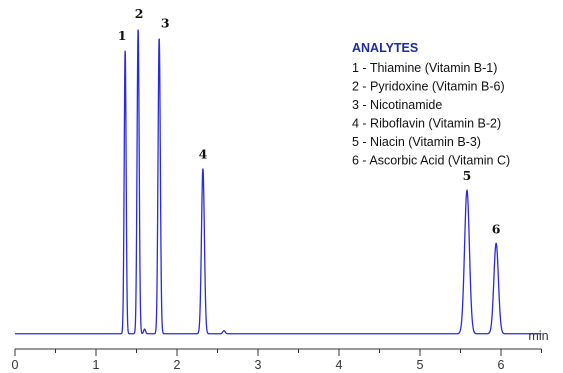 The width and height of the screenshot is (563, 373). Describe the element at coordinates (139, 13) in the screenshot. I see `peak-label-2: 2` at that location.